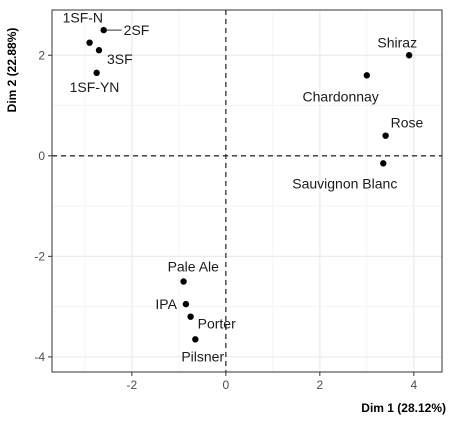  What do you see at coordinates (39, 357) in the screenshot?
I see `y-tick-label: -4` at bounding box center [39, 357].